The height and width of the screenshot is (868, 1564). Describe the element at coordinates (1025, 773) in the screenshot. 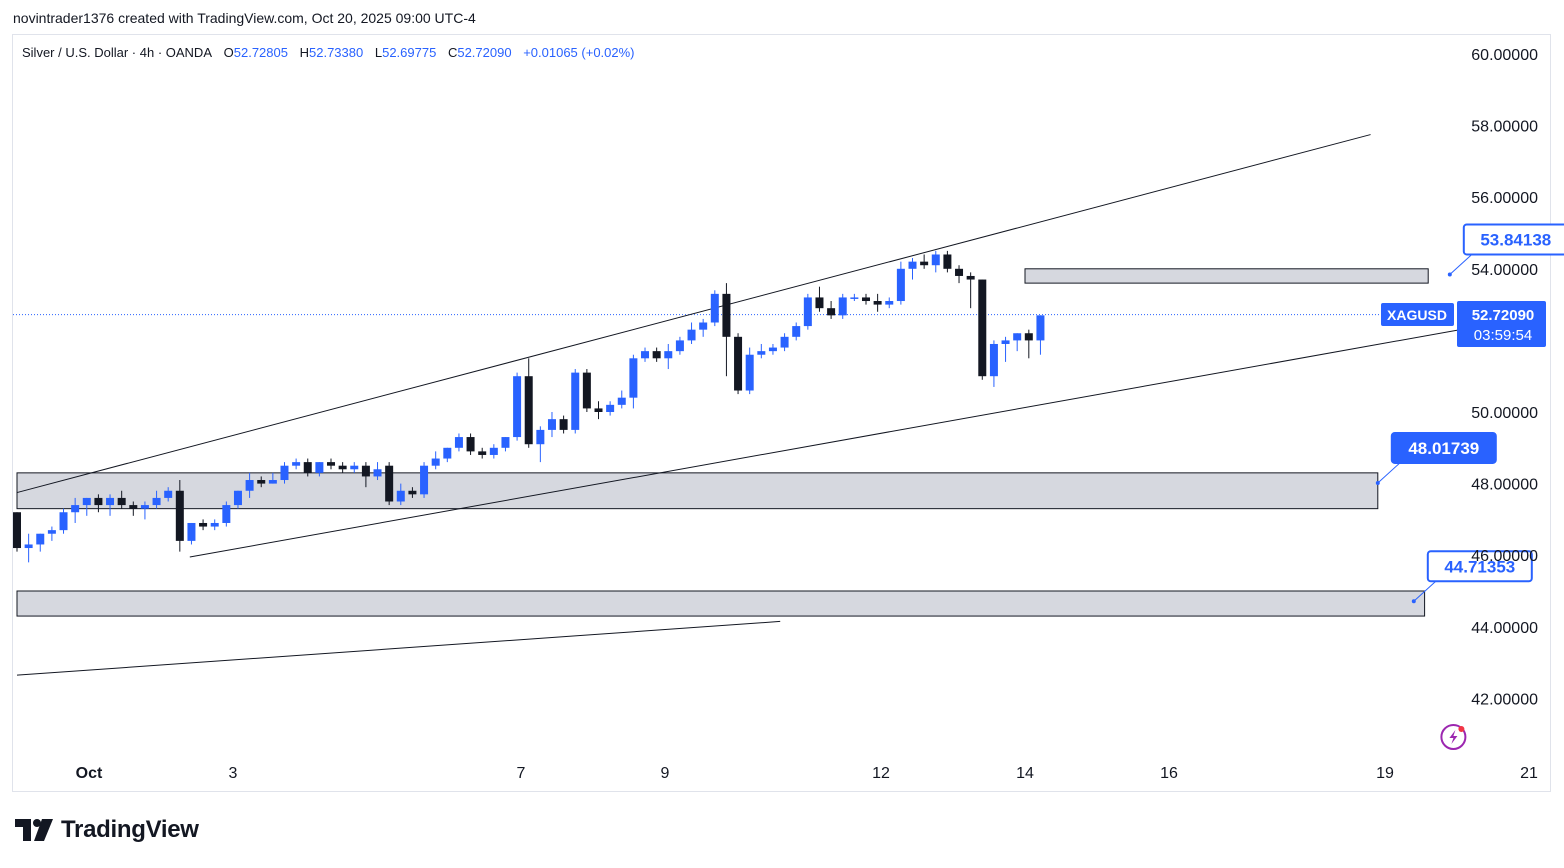

I see `x-tick-label: 14` at that location.